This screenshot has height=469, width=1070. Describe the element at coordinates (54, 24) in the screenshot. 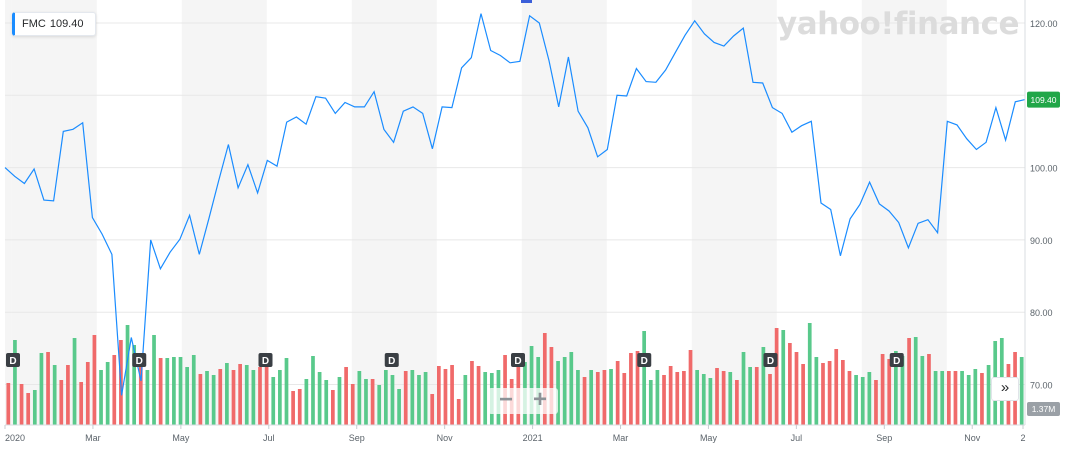

I see `ticker-badge: FMC 109.40` at that location.